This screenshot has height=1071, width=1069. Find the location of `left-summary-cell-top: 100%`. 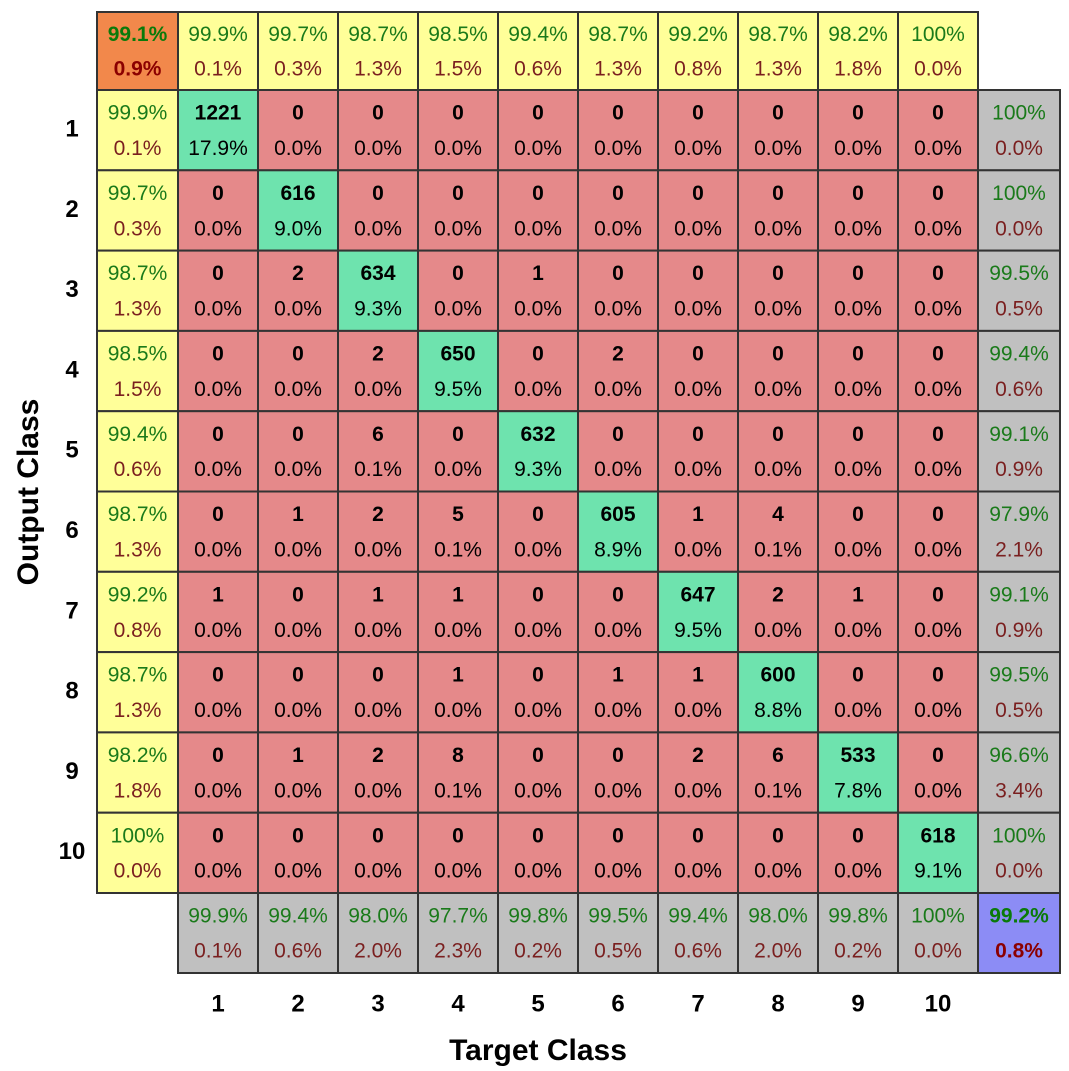

left-summary-cell-top: 100% is located at coordinates (138, 835).